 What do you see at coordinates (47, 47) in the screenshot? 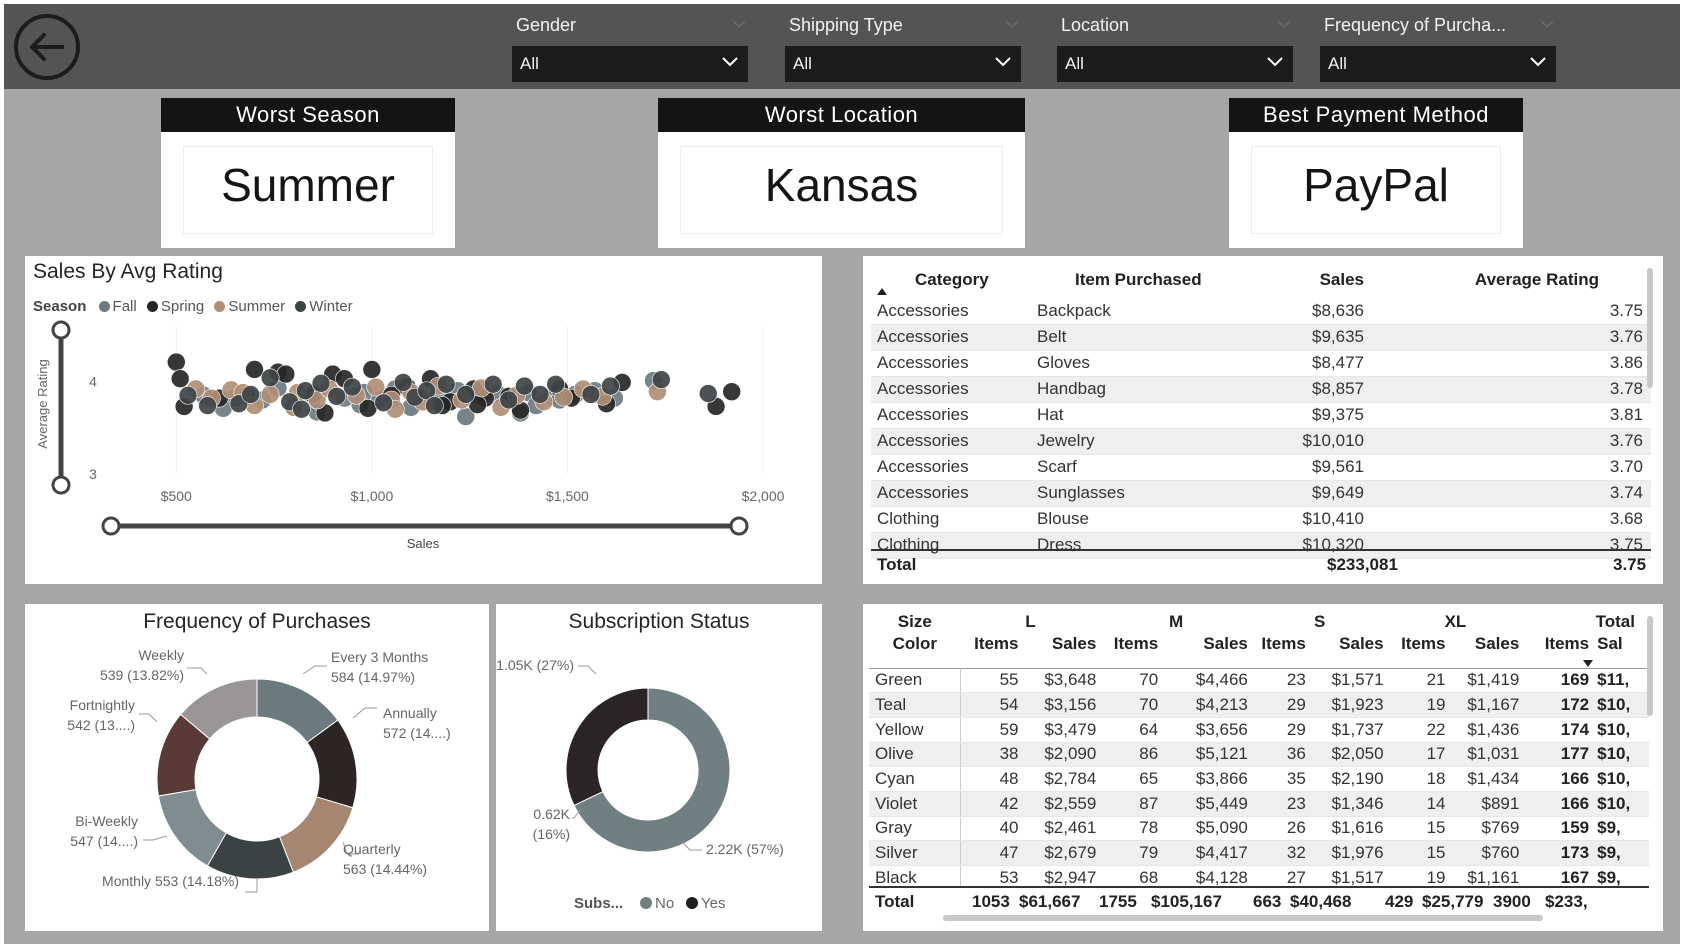
I see `back-button` at bounding box center [47, 47].